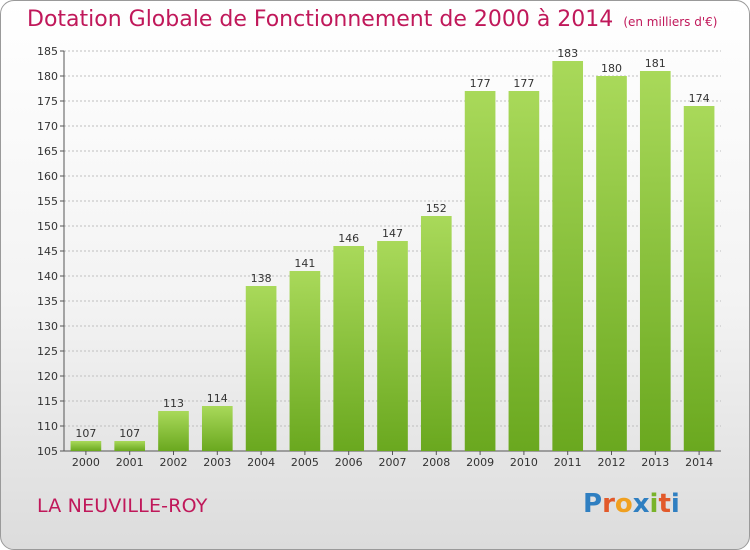 The height and width of the screenshot is (550, 750). What do you see at coordinates (47, 226) in the screenshot?
I see `y-tick-label: 150` at bounding box center [47, 226].